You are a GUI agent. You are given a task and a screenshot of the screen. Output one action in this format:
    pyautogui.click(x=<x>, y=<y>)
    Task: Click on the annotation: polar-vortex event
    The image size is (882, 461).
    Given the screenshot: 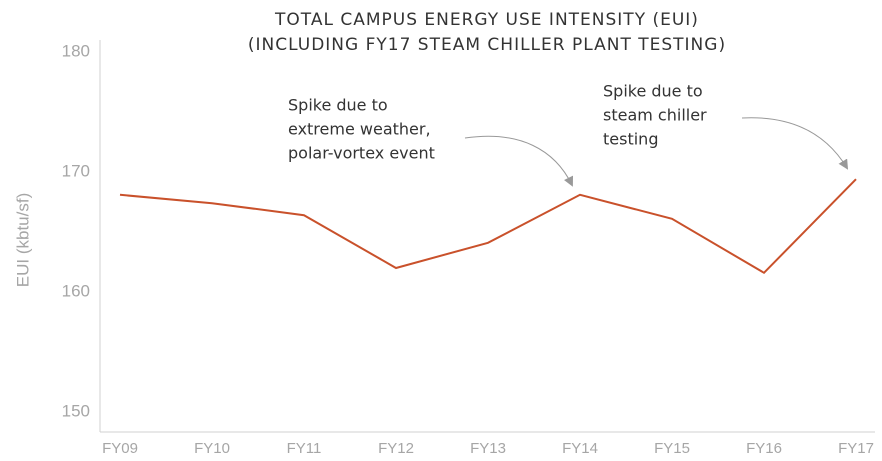 What is the action you would take?
    pyautogui.click(x=361, y=153)
    